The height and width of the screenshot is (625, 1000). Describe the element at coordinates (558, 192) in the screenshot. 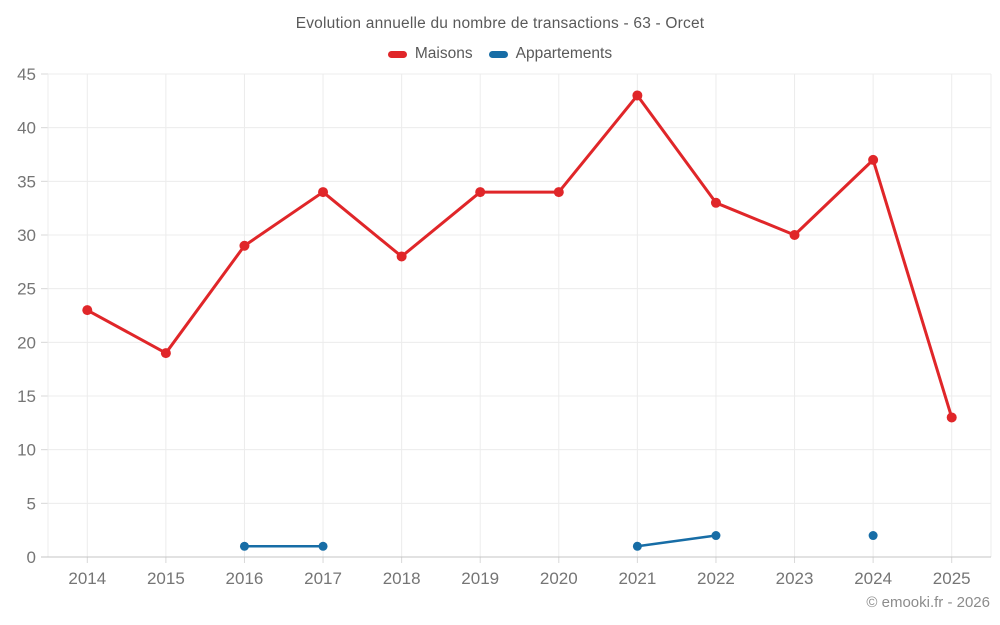

I see `data-point-maisons-2020` at that location.